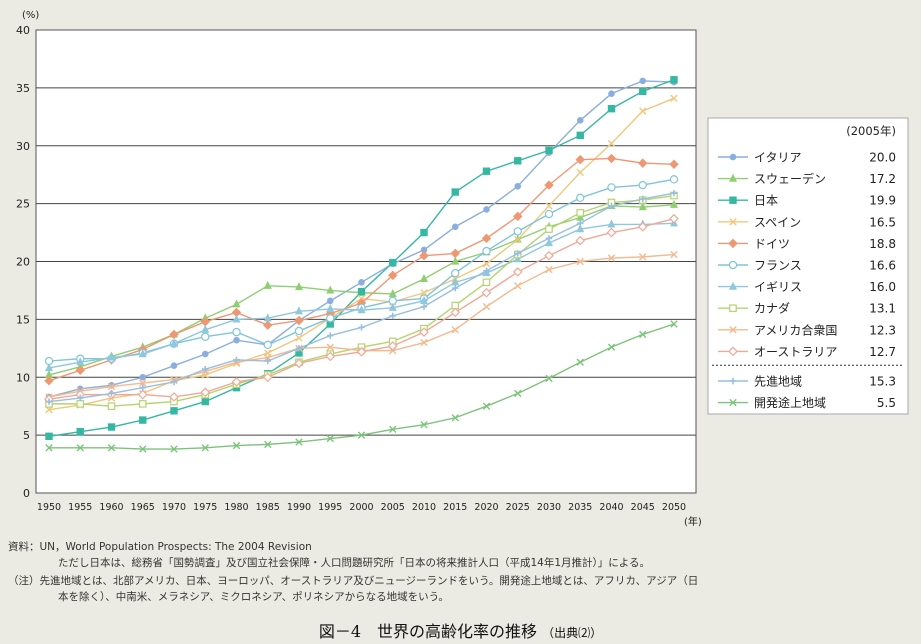 This screenshot has height=644, width=921. Describe the element at coordinates (882, 201) in the screenshot. I see `legend-value: 19.9` at that location.